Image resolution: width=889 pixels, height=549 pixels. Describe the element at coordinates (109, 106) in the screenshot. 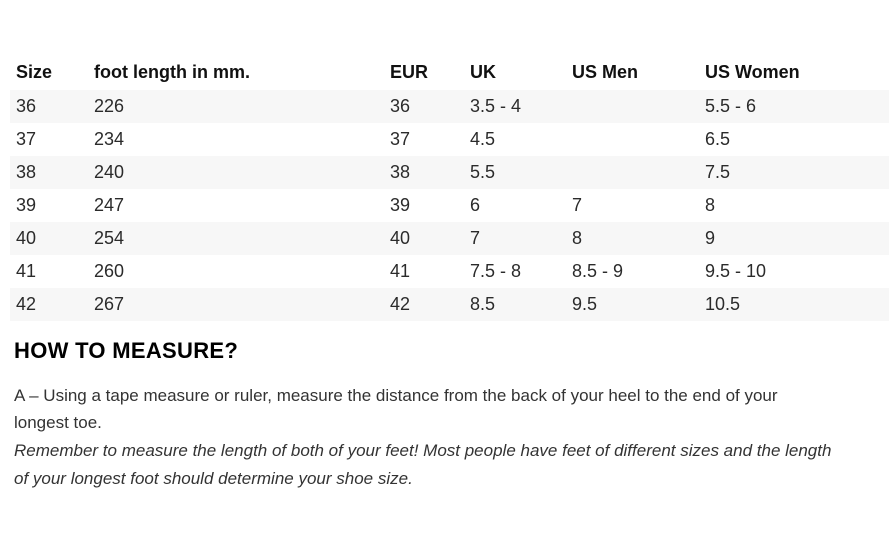

I see `cell-foot-length: 226` at that location.